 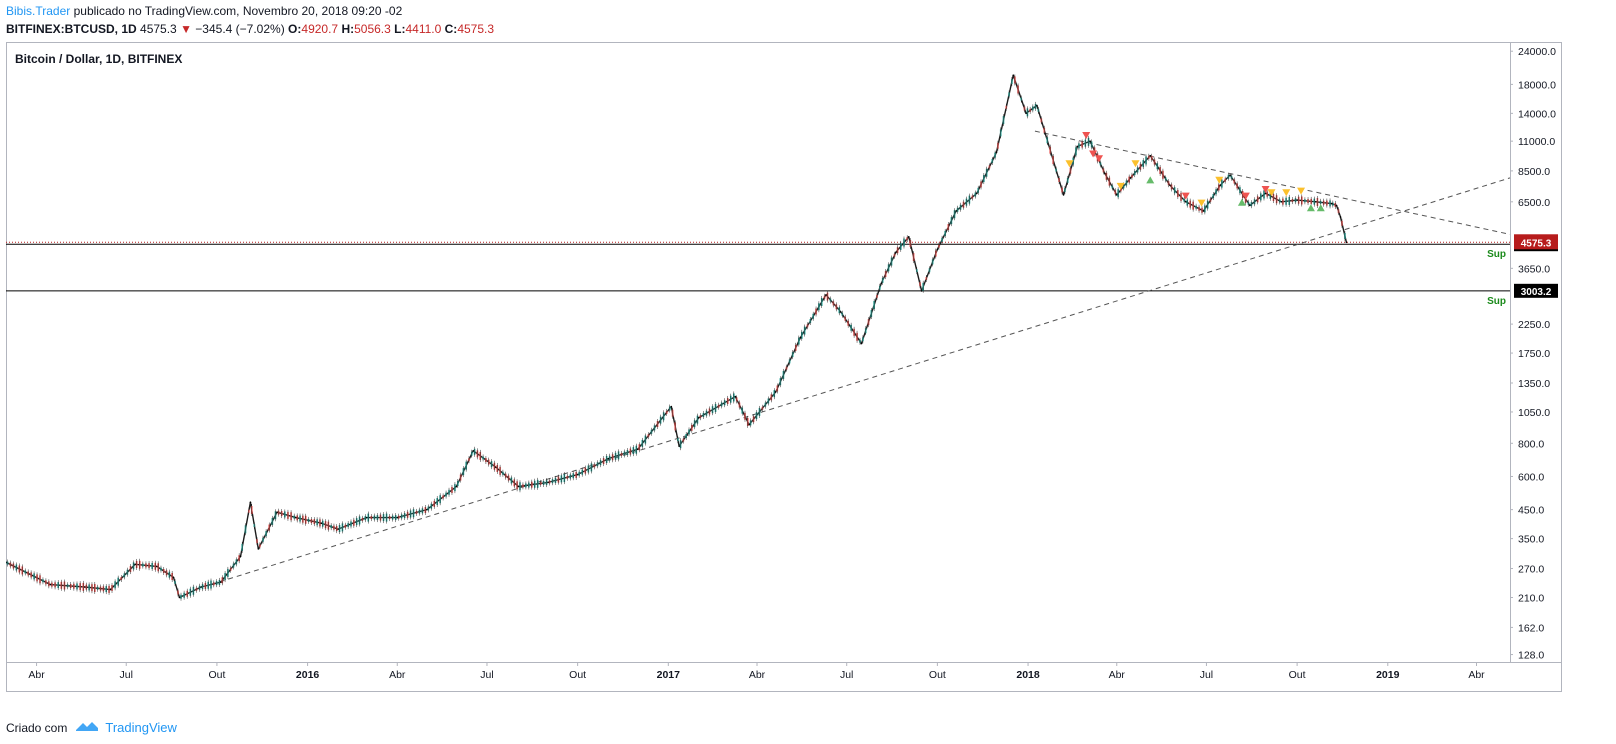 What do you see at coordinates (423, 29) in the screenshot?
I see `low-value: 4411.0` at bounding box center [423, 29].